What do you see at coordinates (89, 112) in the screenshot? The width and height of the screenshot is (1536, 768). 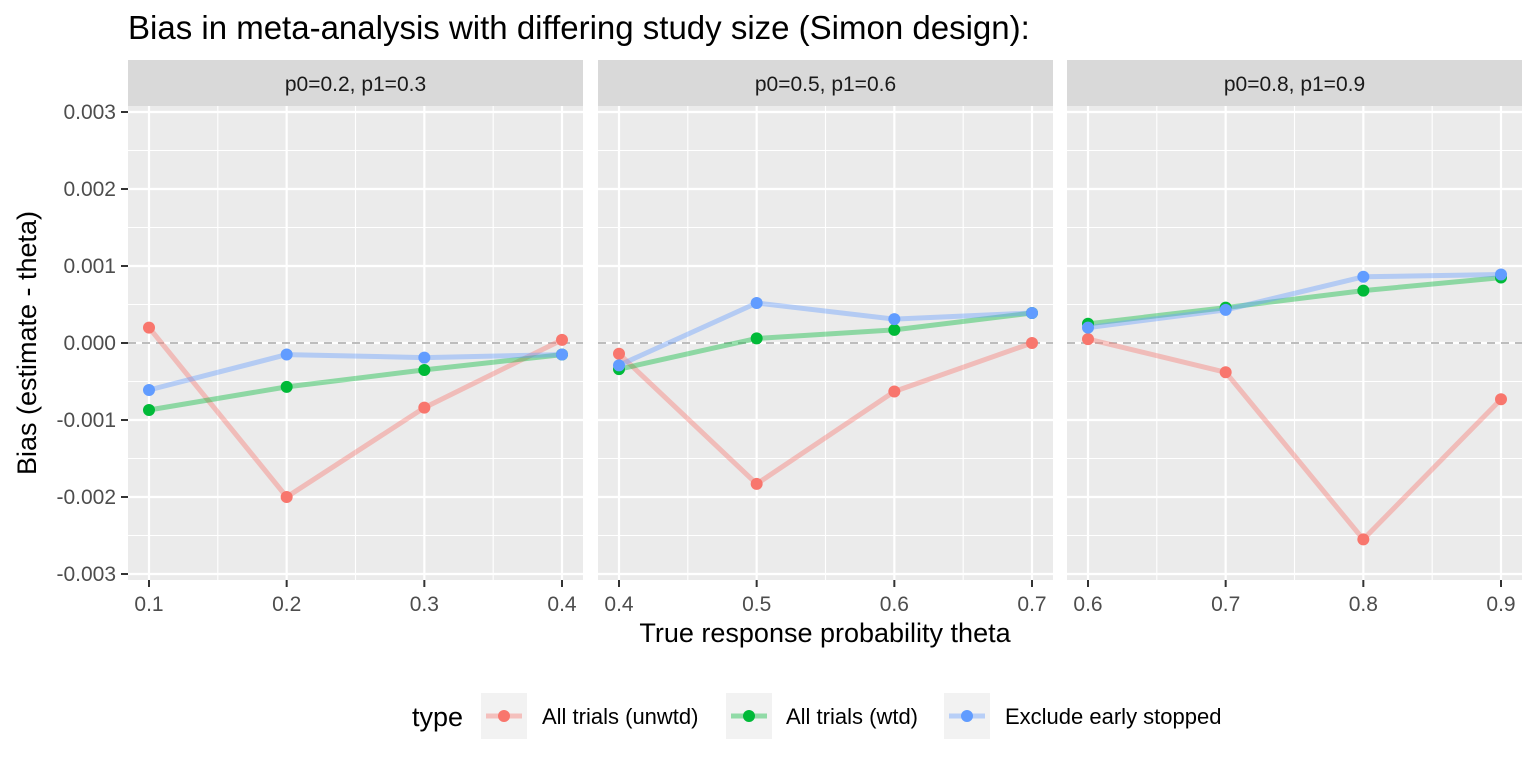 I see `y-tick-label: 0.003` at bounding box center [89, 112].